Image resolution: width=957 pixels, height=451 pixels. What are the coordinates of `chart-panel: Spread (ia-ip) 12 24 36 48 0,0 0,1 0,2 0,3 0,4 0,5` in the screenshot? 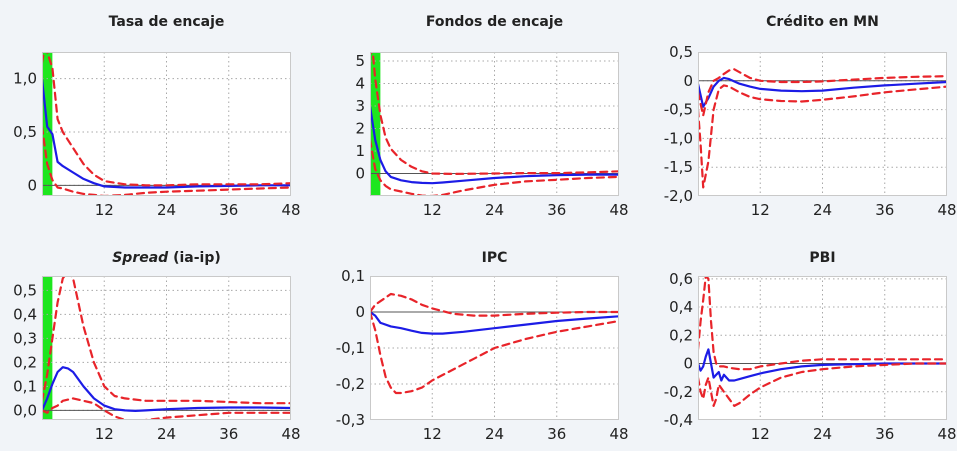 It's located at (156, 346).